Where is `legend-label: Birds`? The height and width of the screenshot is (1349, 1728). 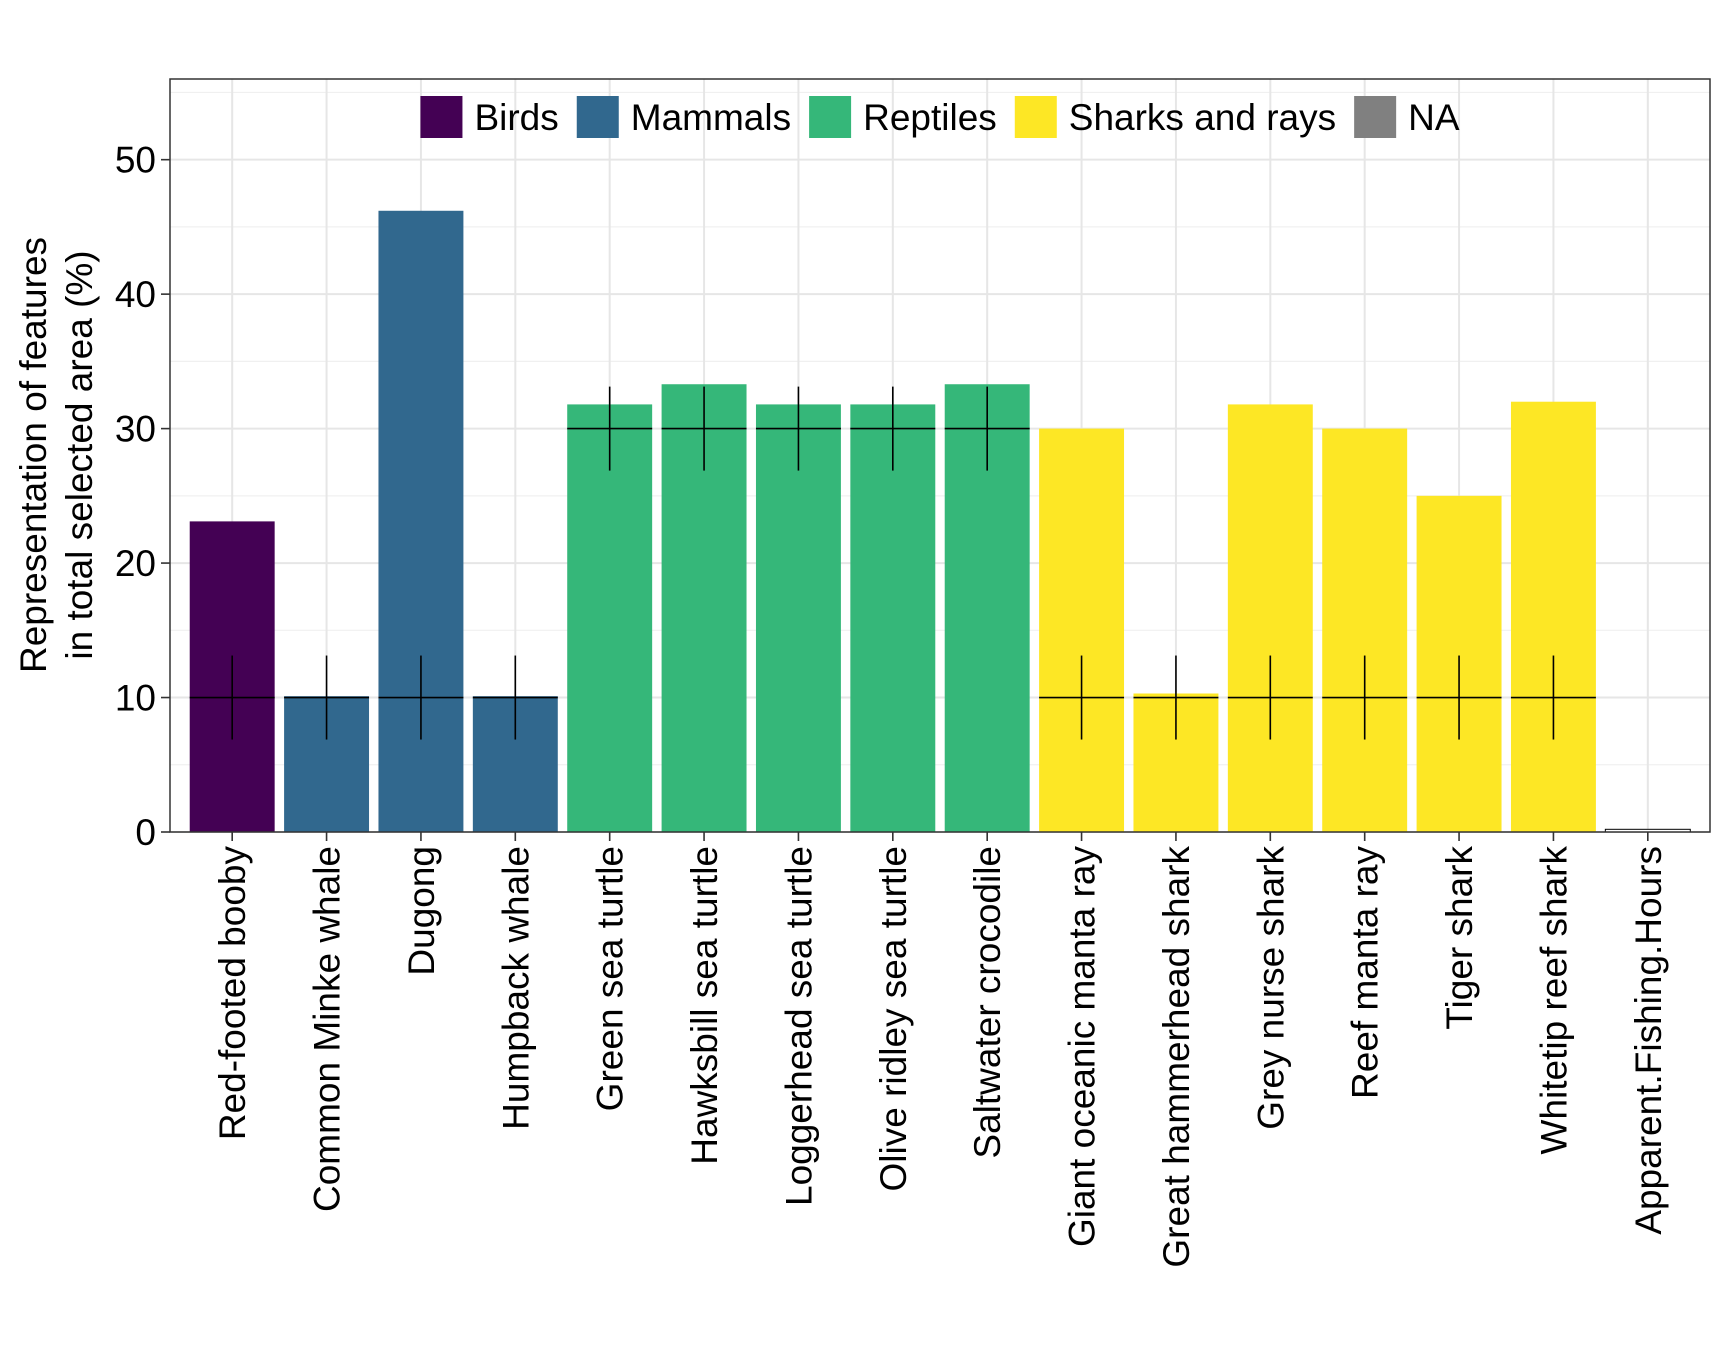 legend-label: Birds is located at coordinates (516, 117).